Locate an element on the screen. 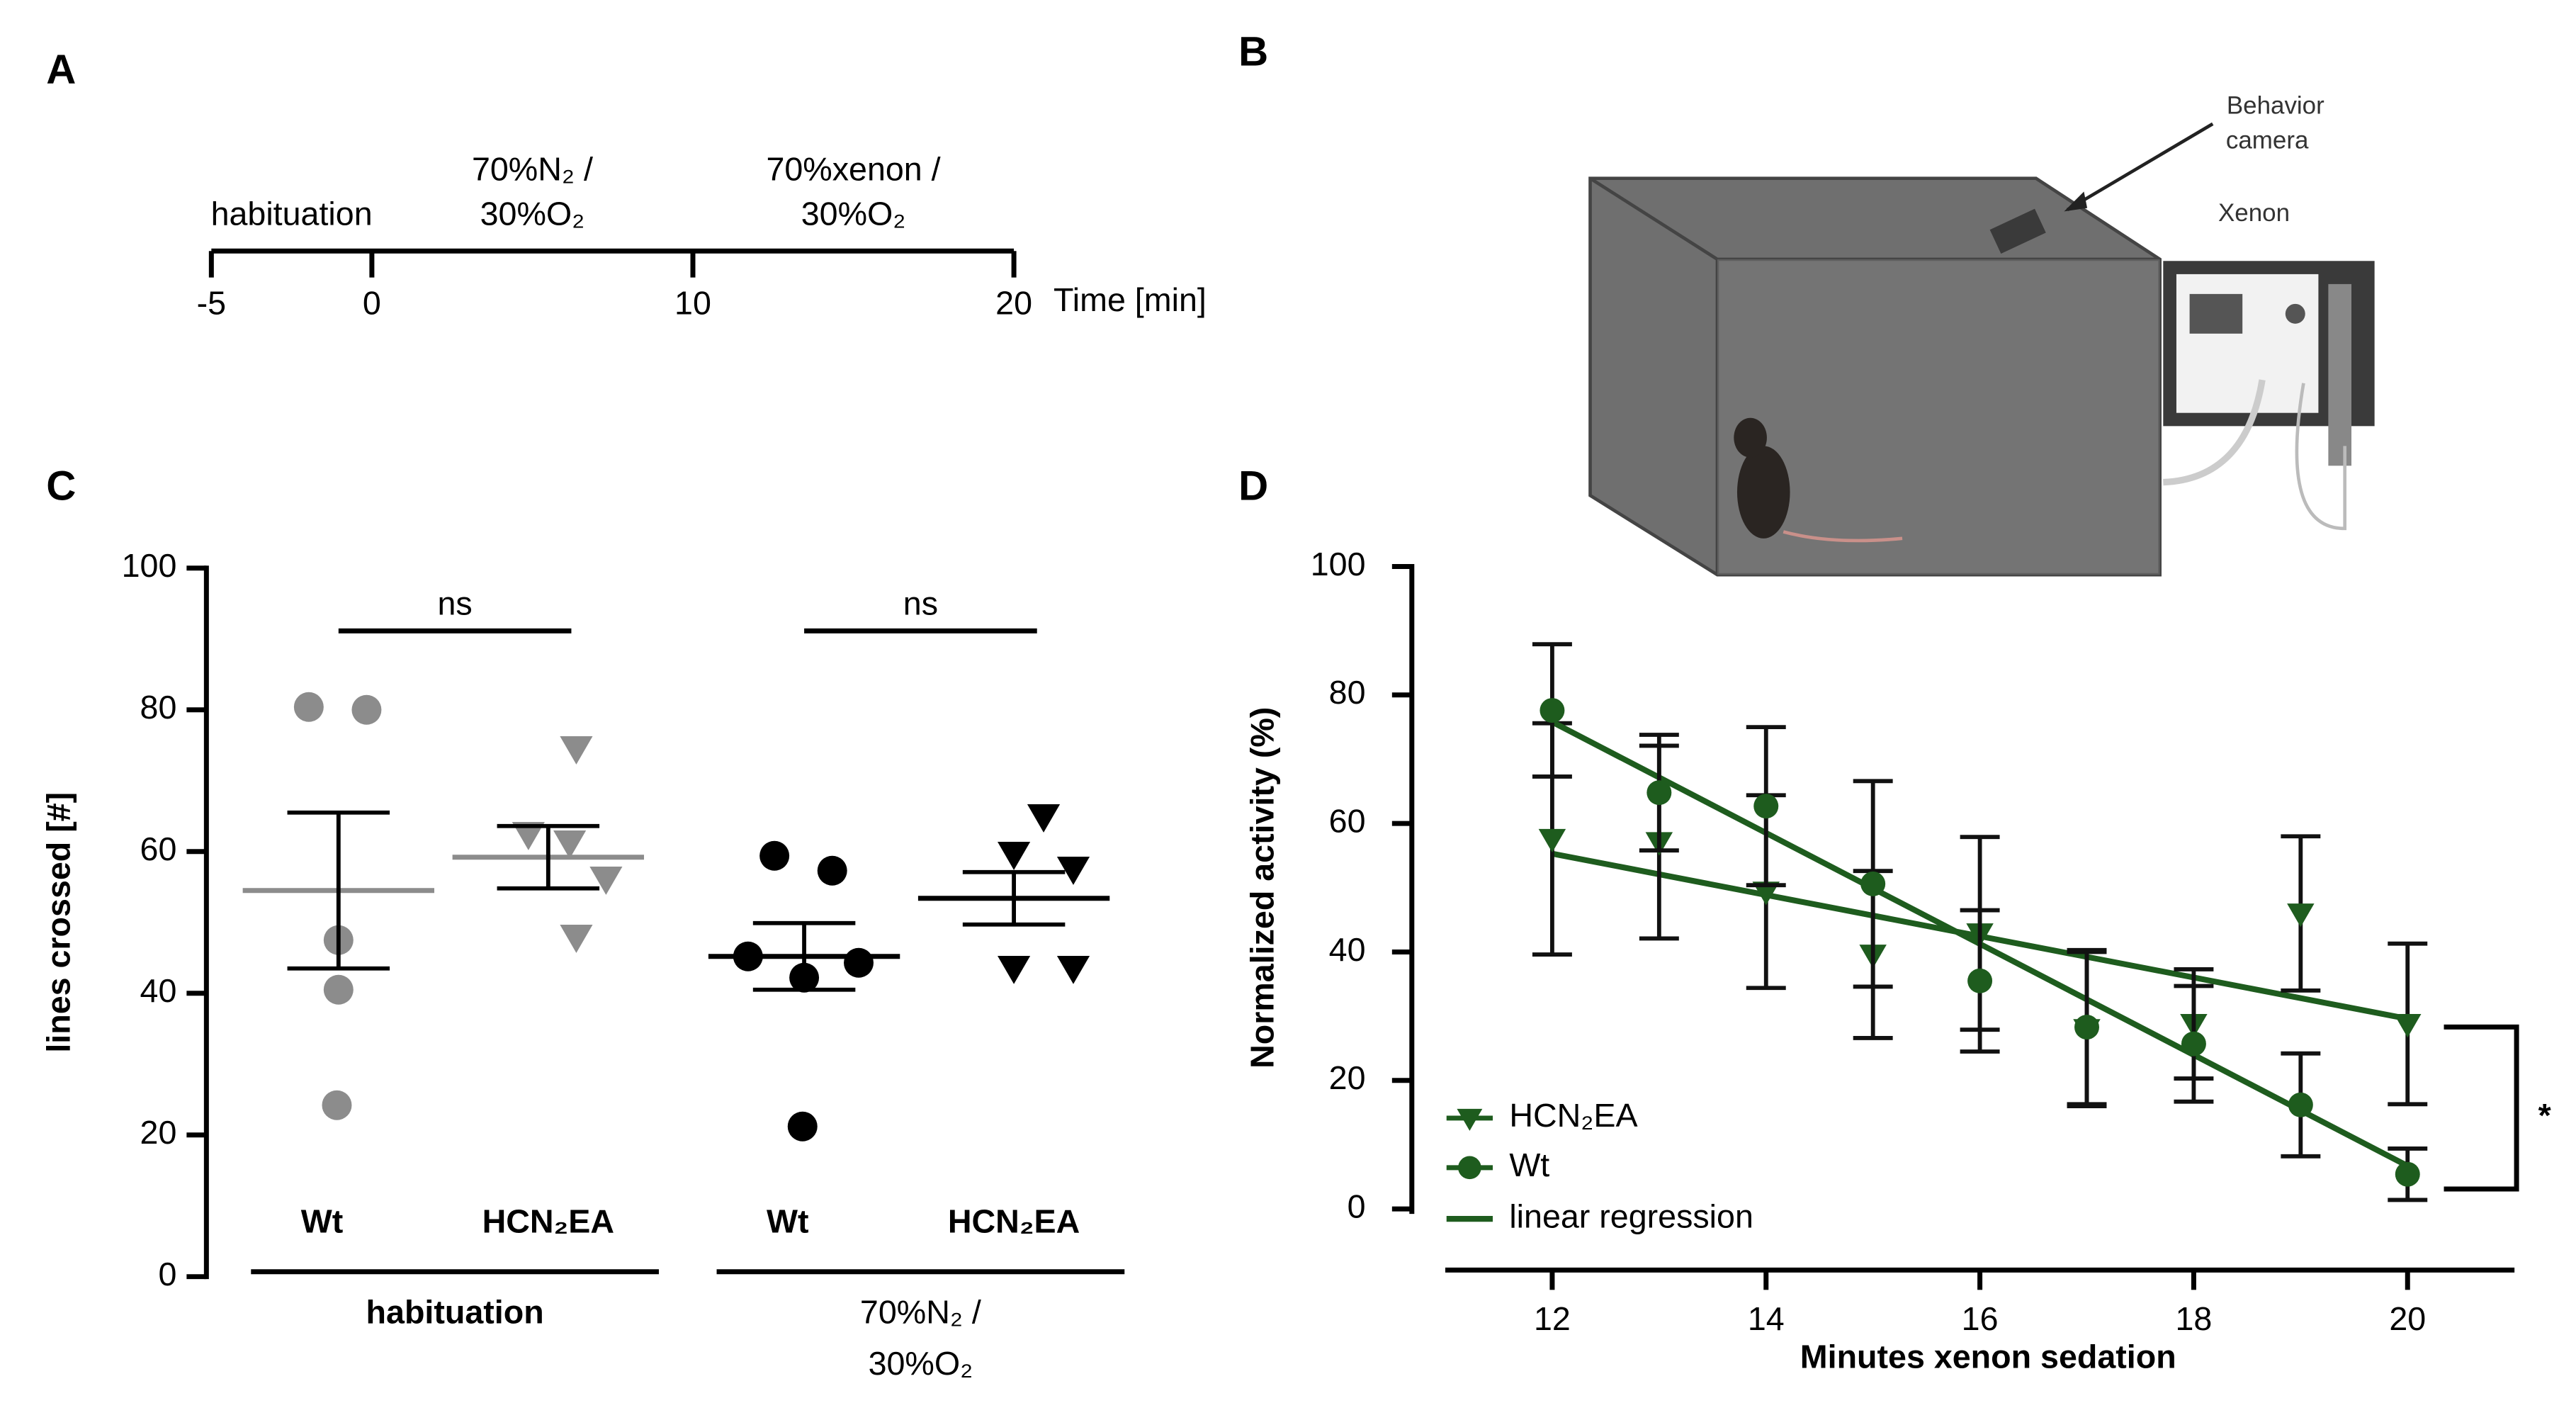  x-axis-label: Time [min] is located at coordinates (1130, 299).